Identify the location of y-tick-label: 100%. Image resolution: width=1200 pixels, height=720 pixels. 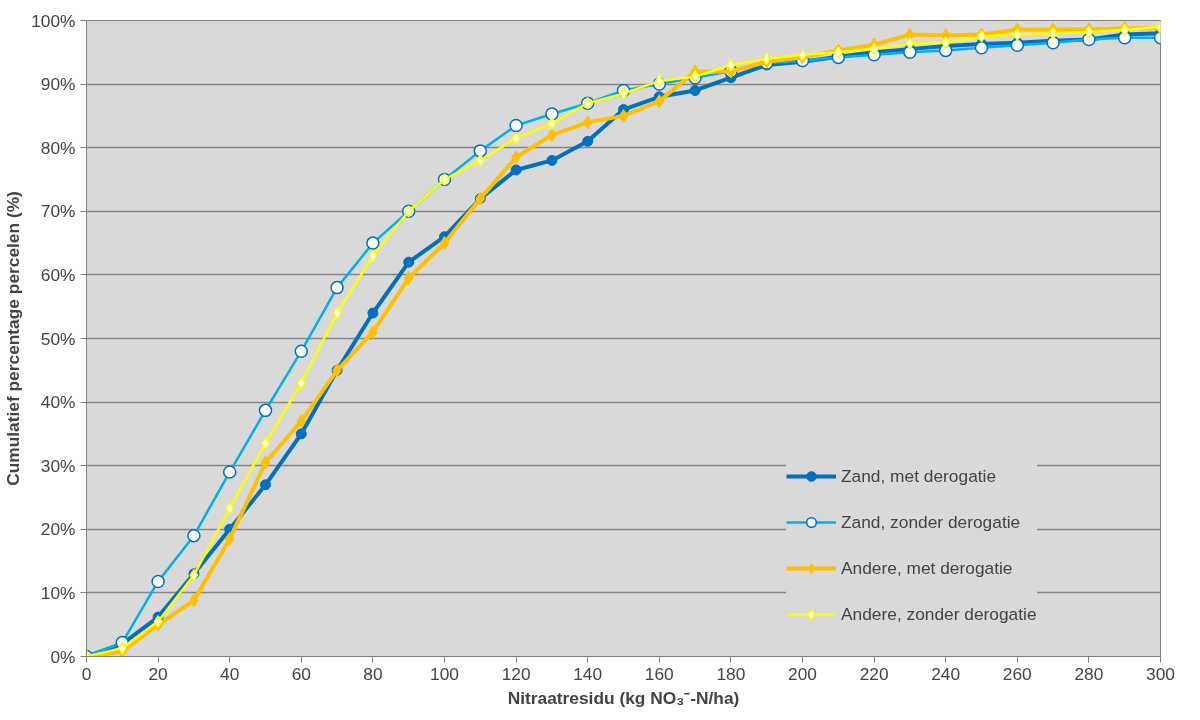
(53, 20).